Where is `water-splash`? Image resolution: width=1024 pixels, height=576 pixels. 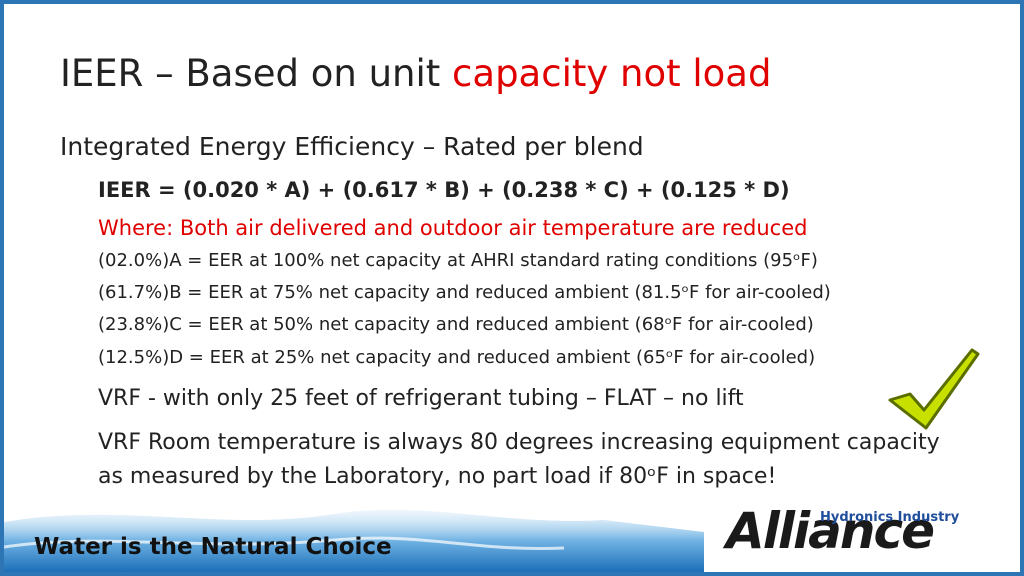
water-splash is located at coordinates (354, 540).